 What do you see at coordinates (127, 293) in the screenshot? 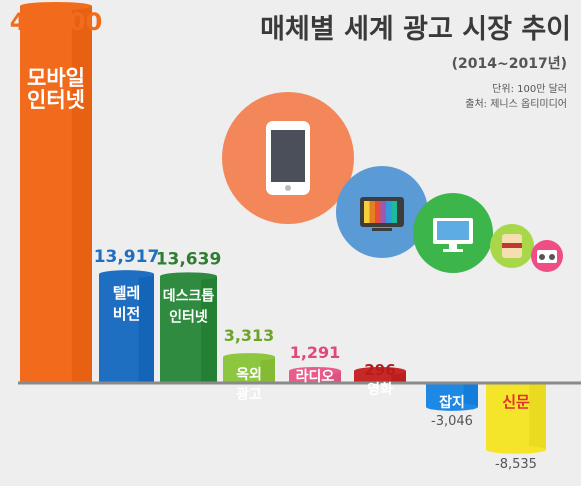
I see `category-label-tv-0: 텔레` at bounding box center [127, 293].